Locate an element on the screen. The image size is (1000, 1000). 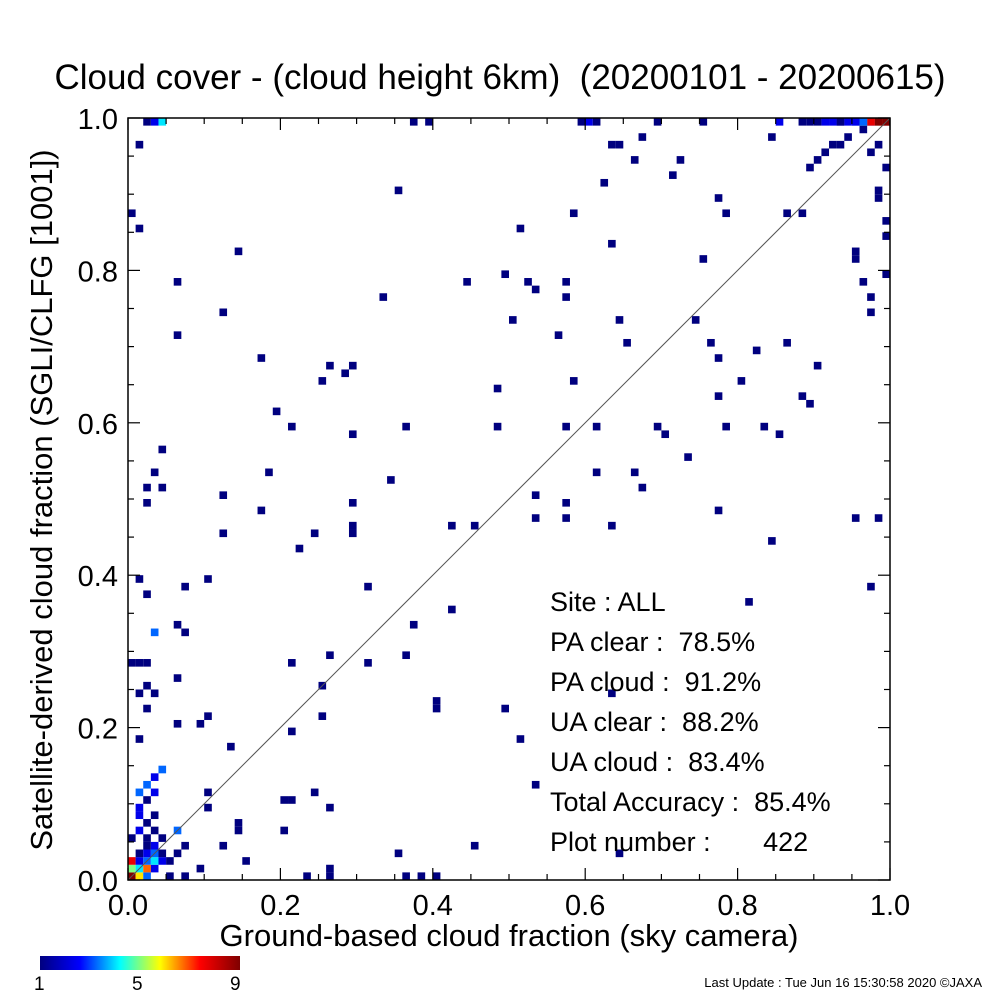
colorbar-tick-mid: 5 is located at coordinates (137, 984).